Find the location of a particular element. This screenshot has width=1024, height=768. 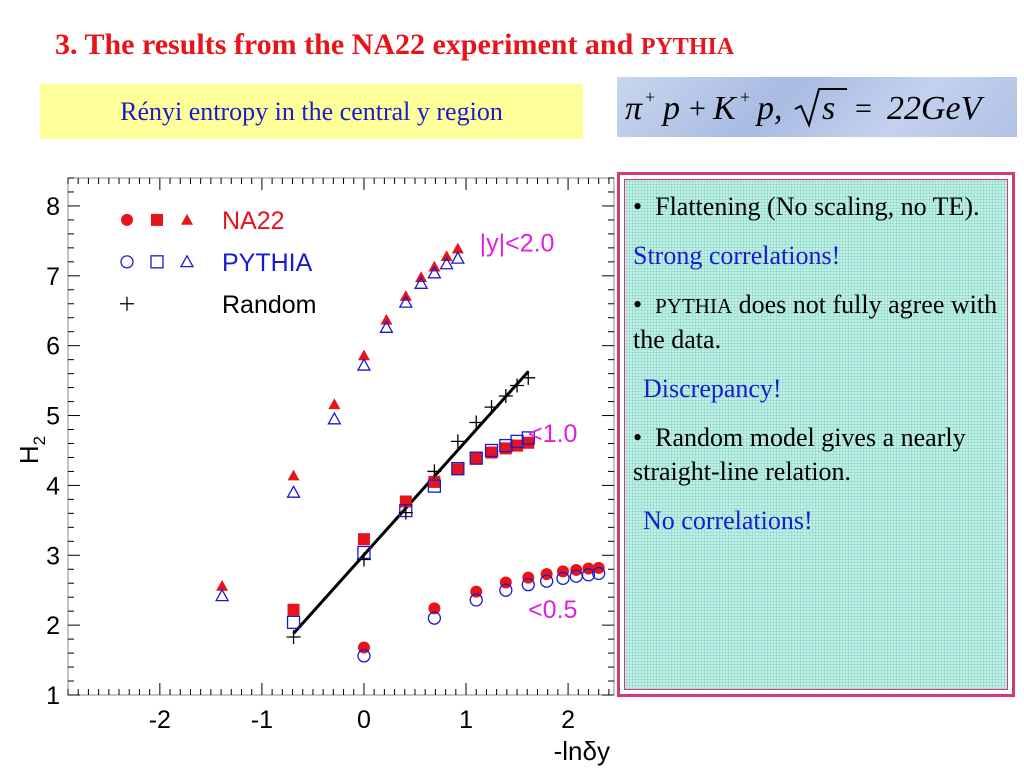

y-axis-label-sub: 2 is located at coordinates (39, 440).